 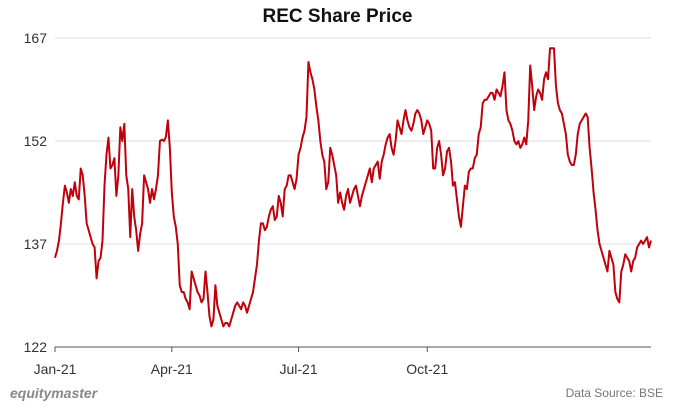 What do you see at coordinates (172, 369) in the screenshot?
I see `x-tick-label-Apr-21: Apr-21` at bounding box center [172, 369].